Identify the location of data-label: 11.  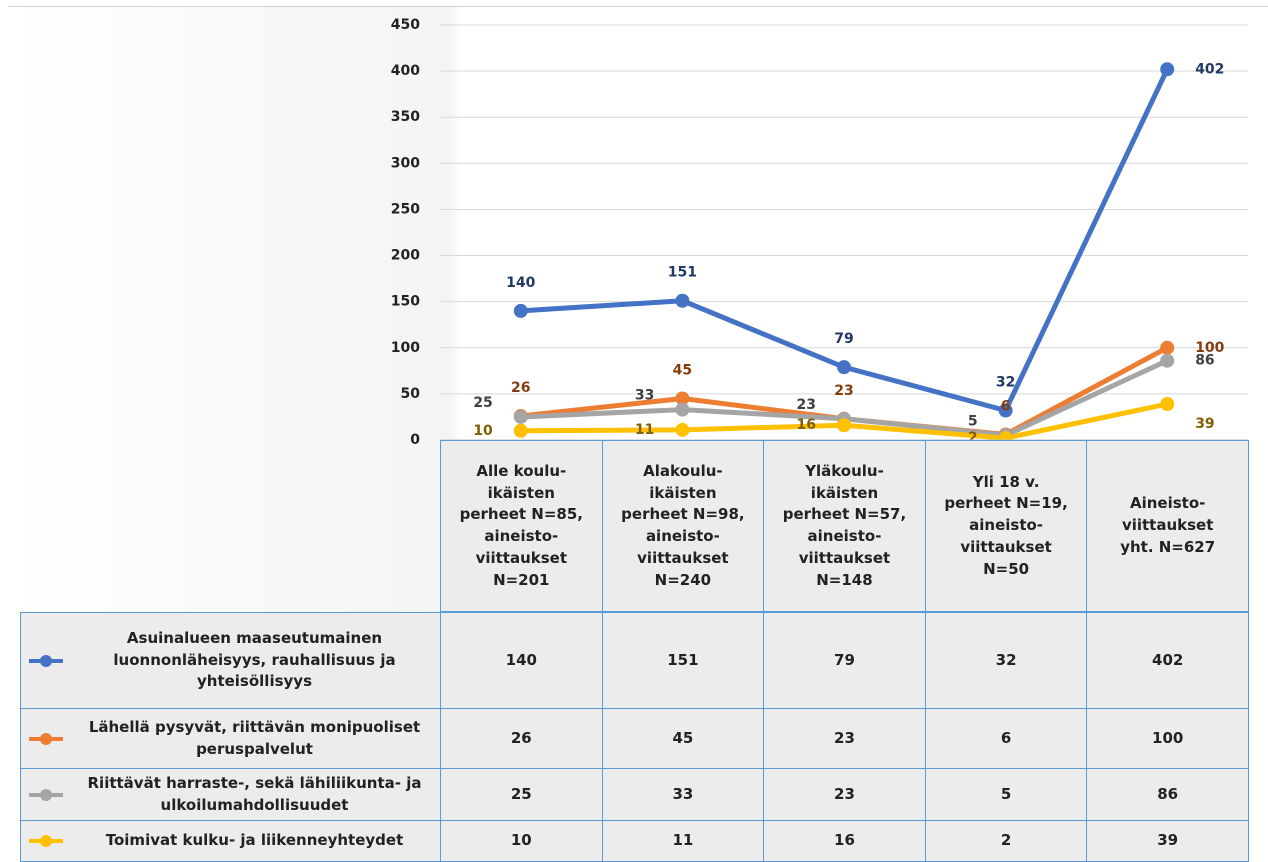
(644, 430).